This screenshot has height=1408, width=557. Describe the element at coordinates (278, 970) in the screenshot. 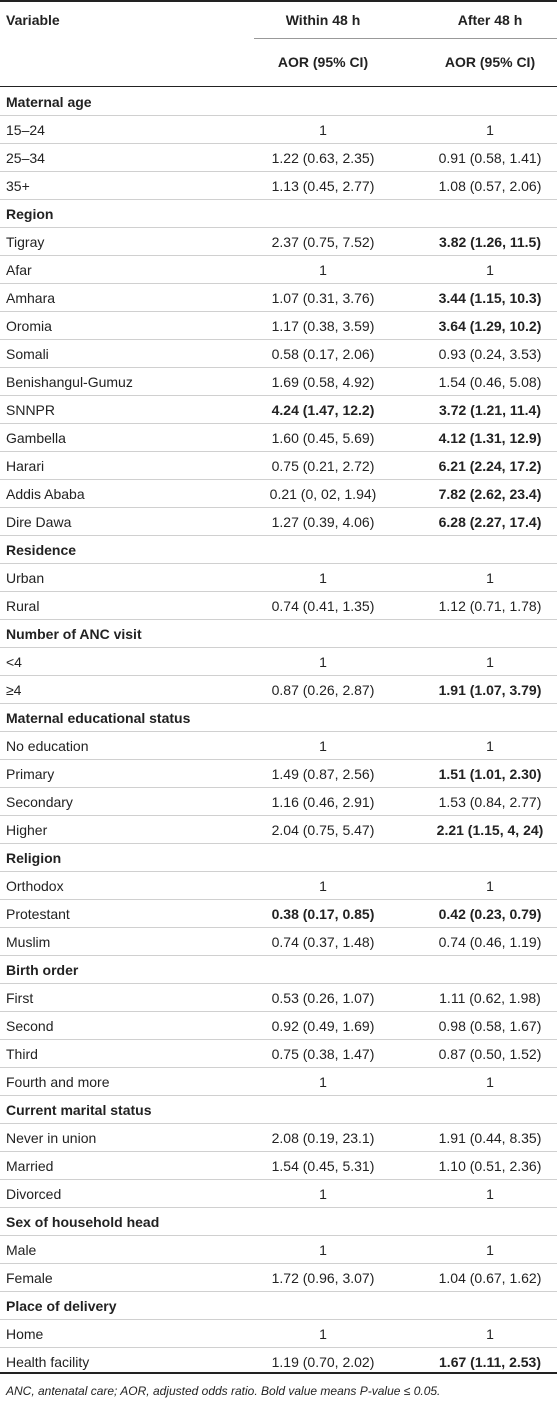

I see `section-header-row: Birth order` at that location.